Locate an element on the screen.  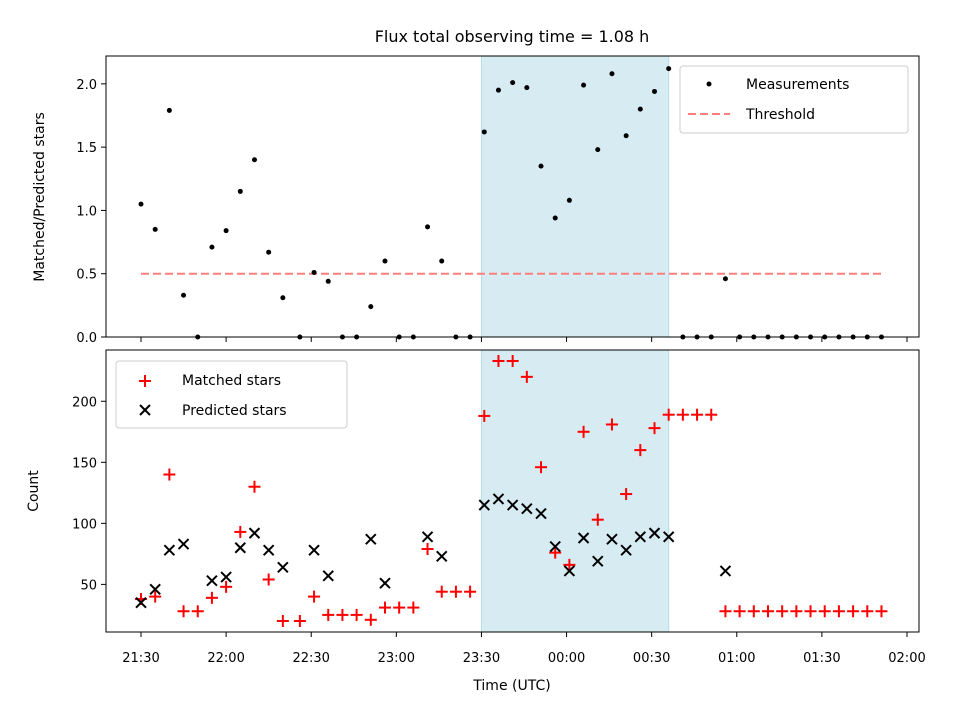
shaded-span-rect is located at coordinates (575, 196).